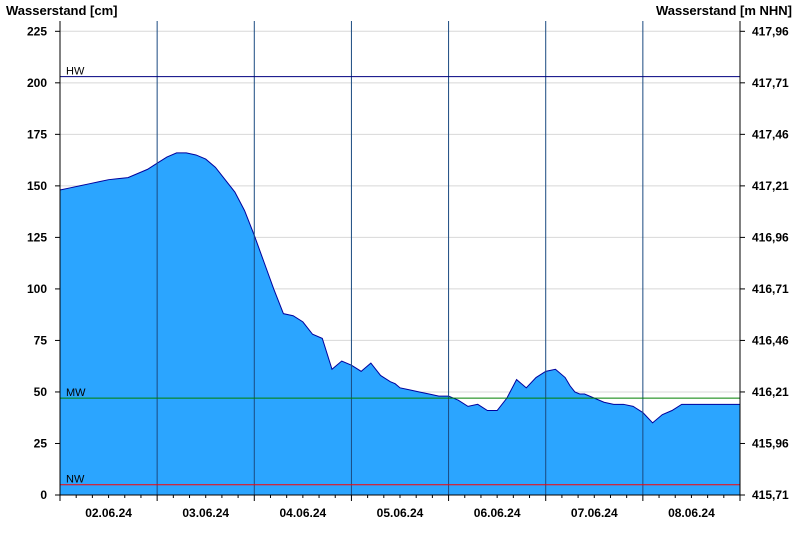 The width and height of the screenshot is (800, 550). What do you see at coordinates (302, 513) in the screenshot?
I see `x-tick-label: 04.06.24` at bounding box center [302, 513].